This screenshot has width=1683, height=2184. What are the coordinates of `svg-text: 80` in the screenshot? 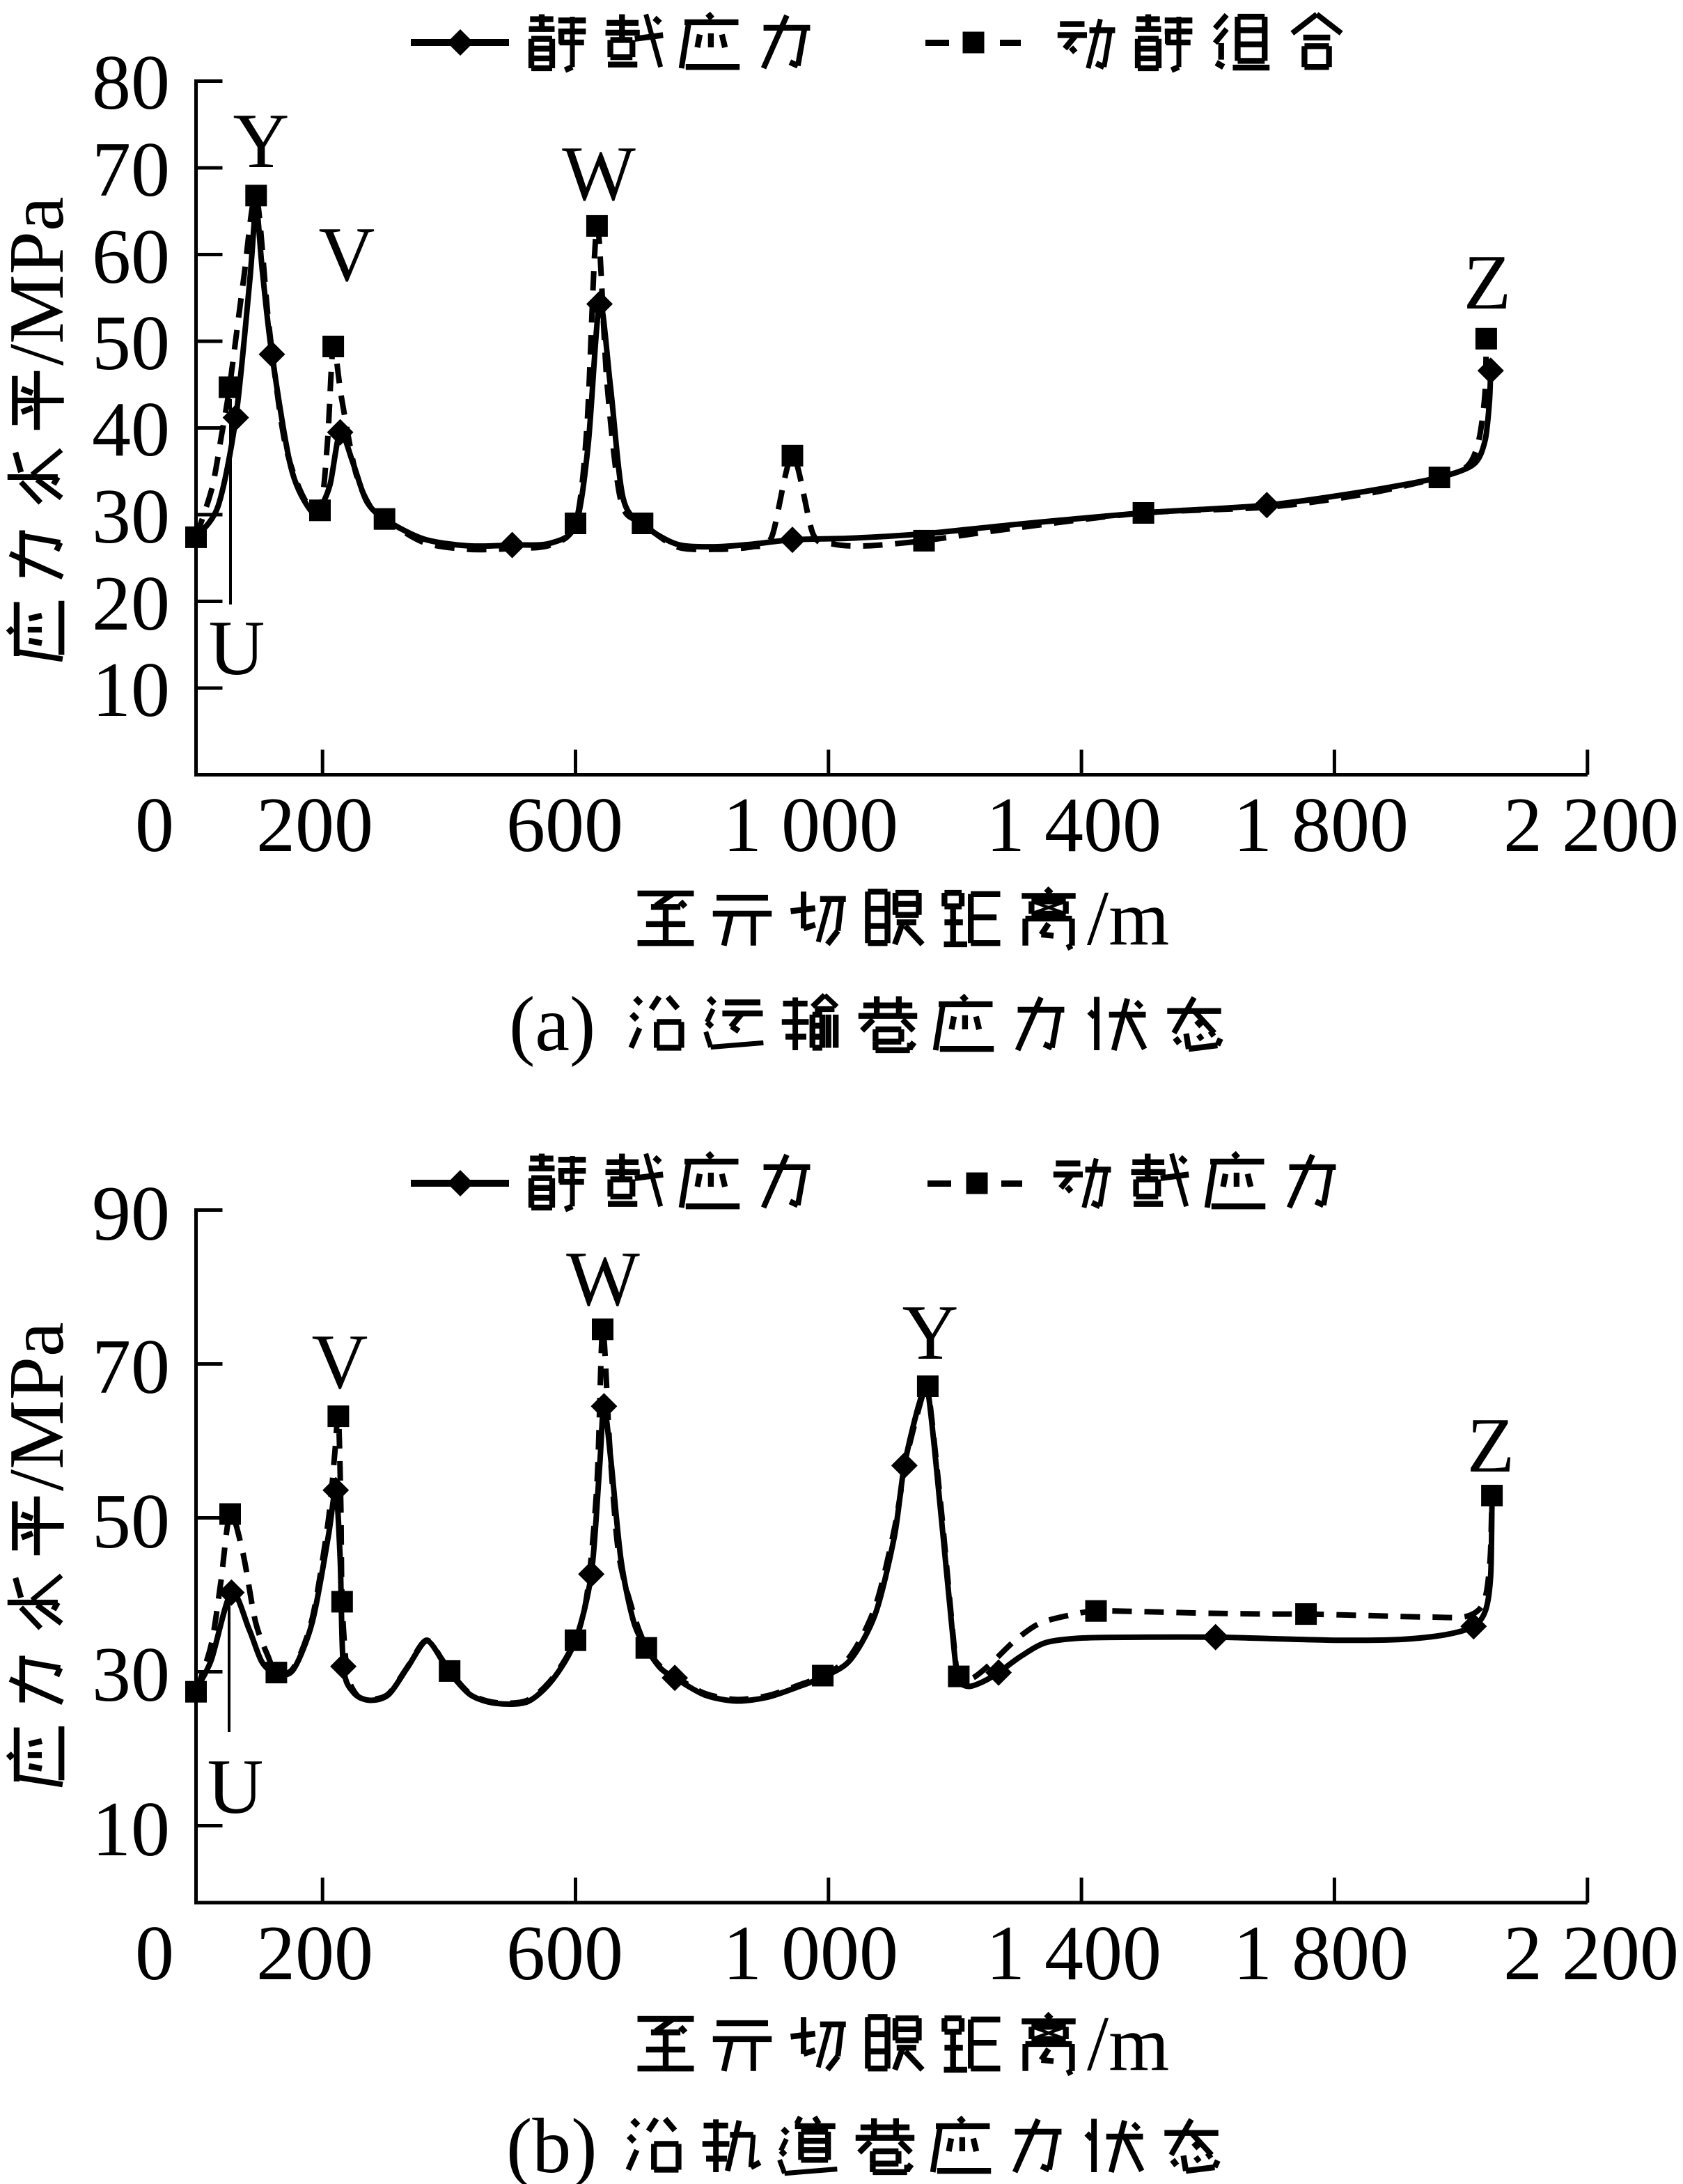 It's located at (131, 83).